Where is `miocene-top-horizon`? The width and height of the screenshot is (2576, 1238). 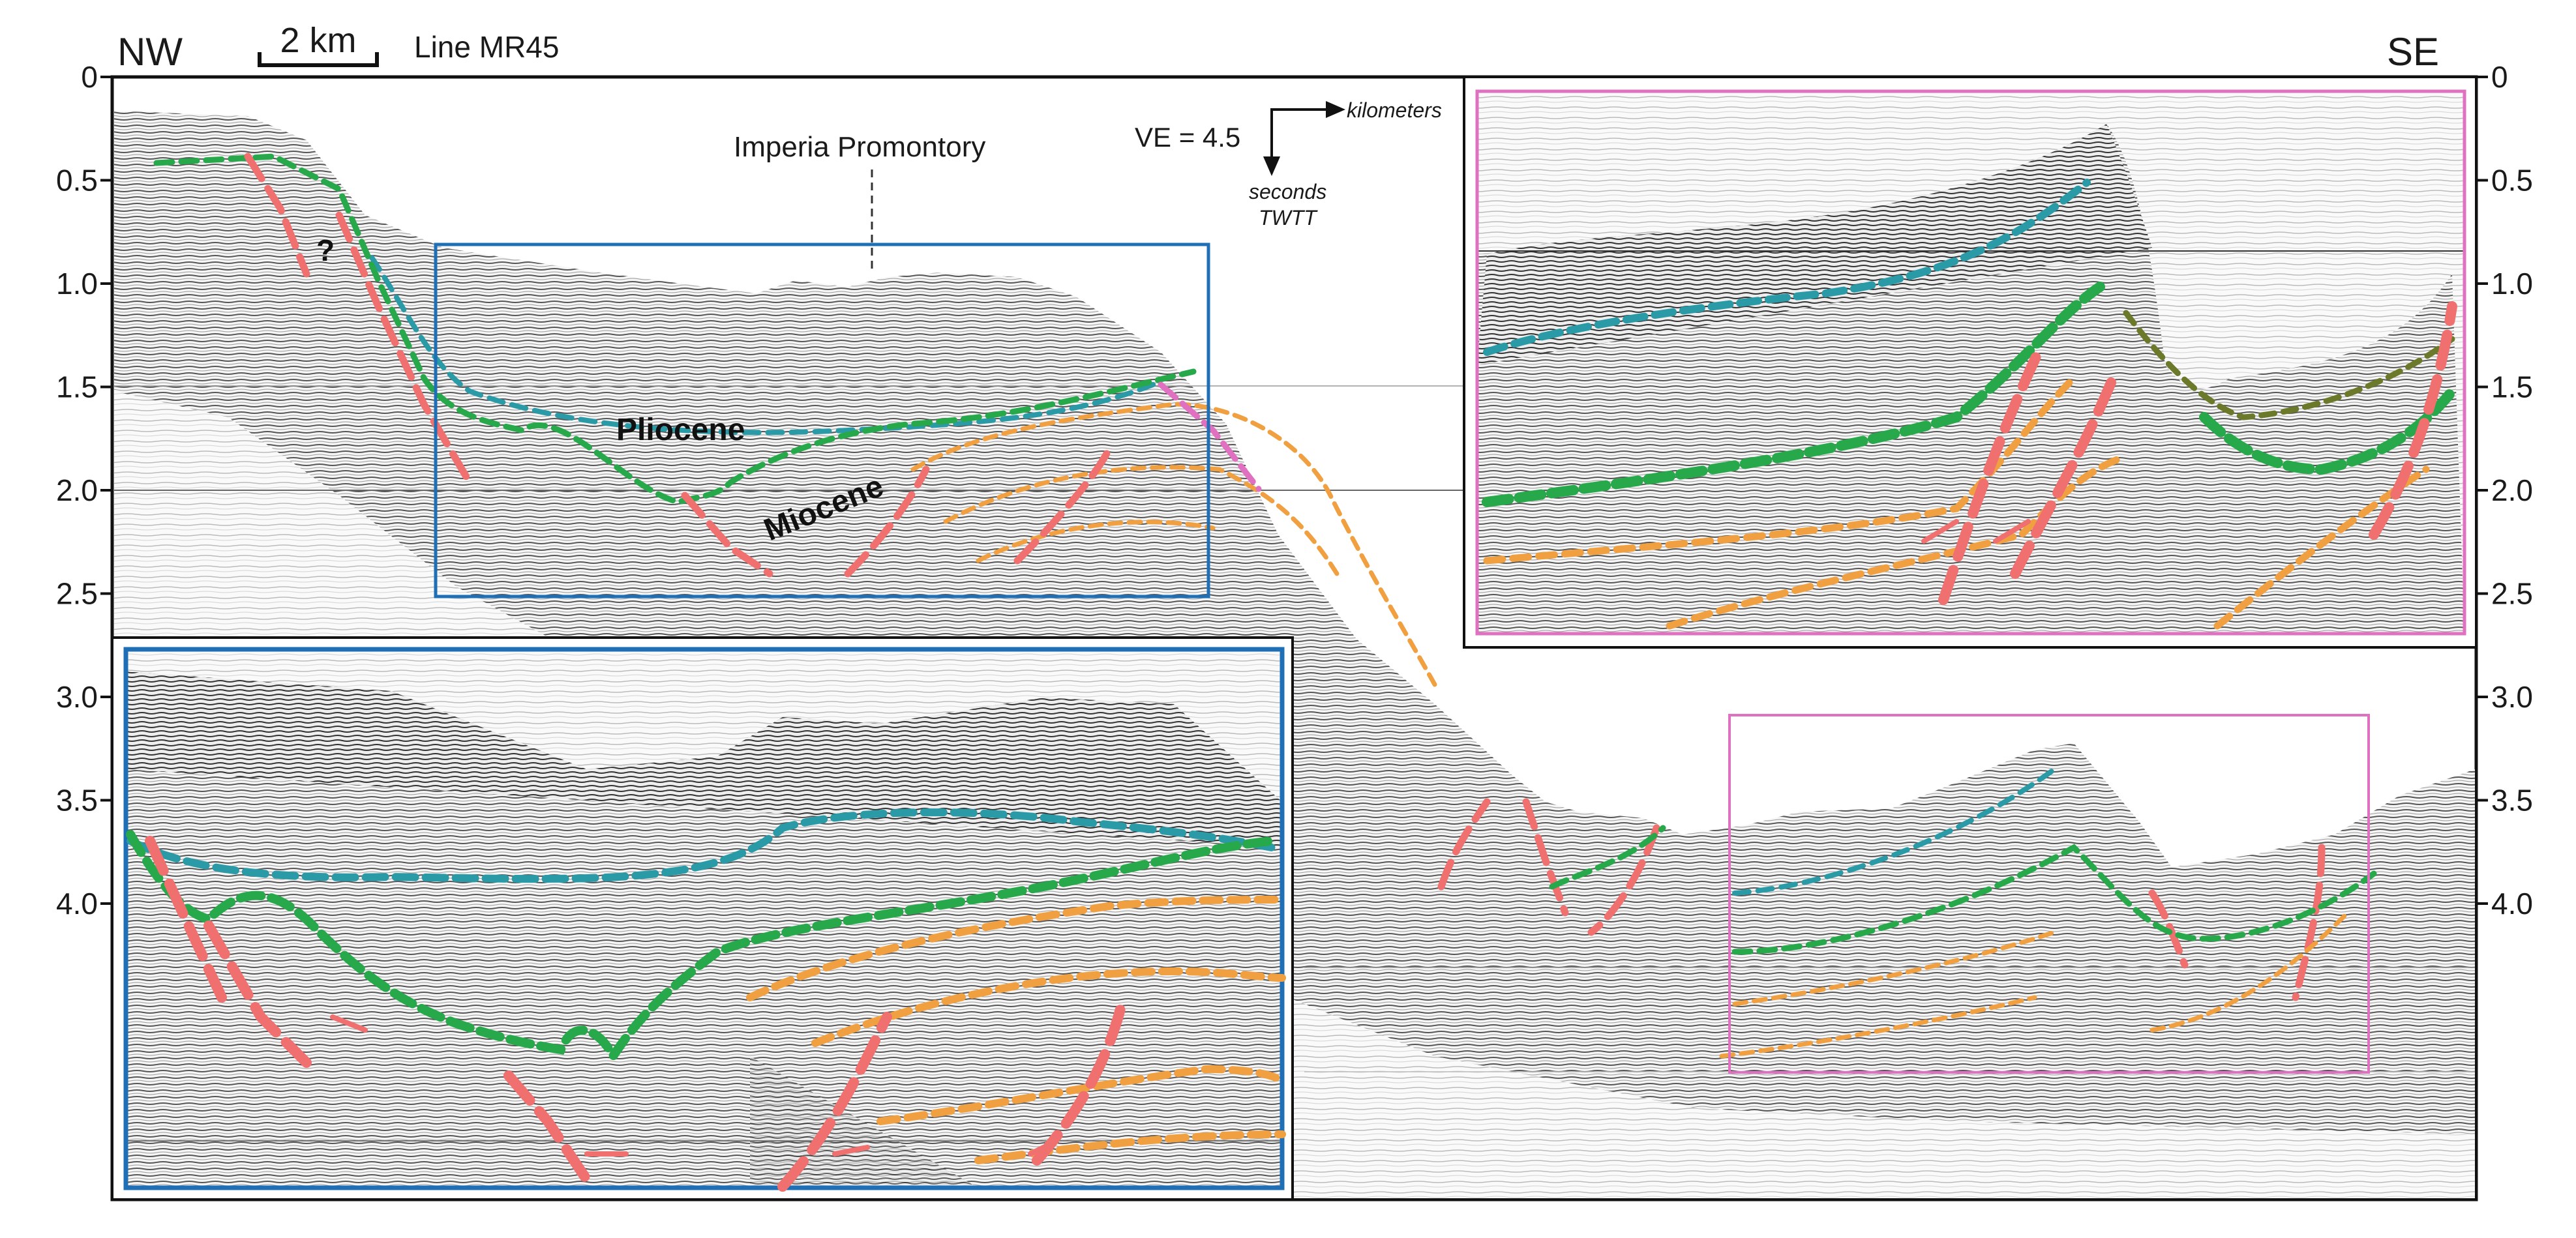 miocene-top-horizon is located at coordinates (675, 329).